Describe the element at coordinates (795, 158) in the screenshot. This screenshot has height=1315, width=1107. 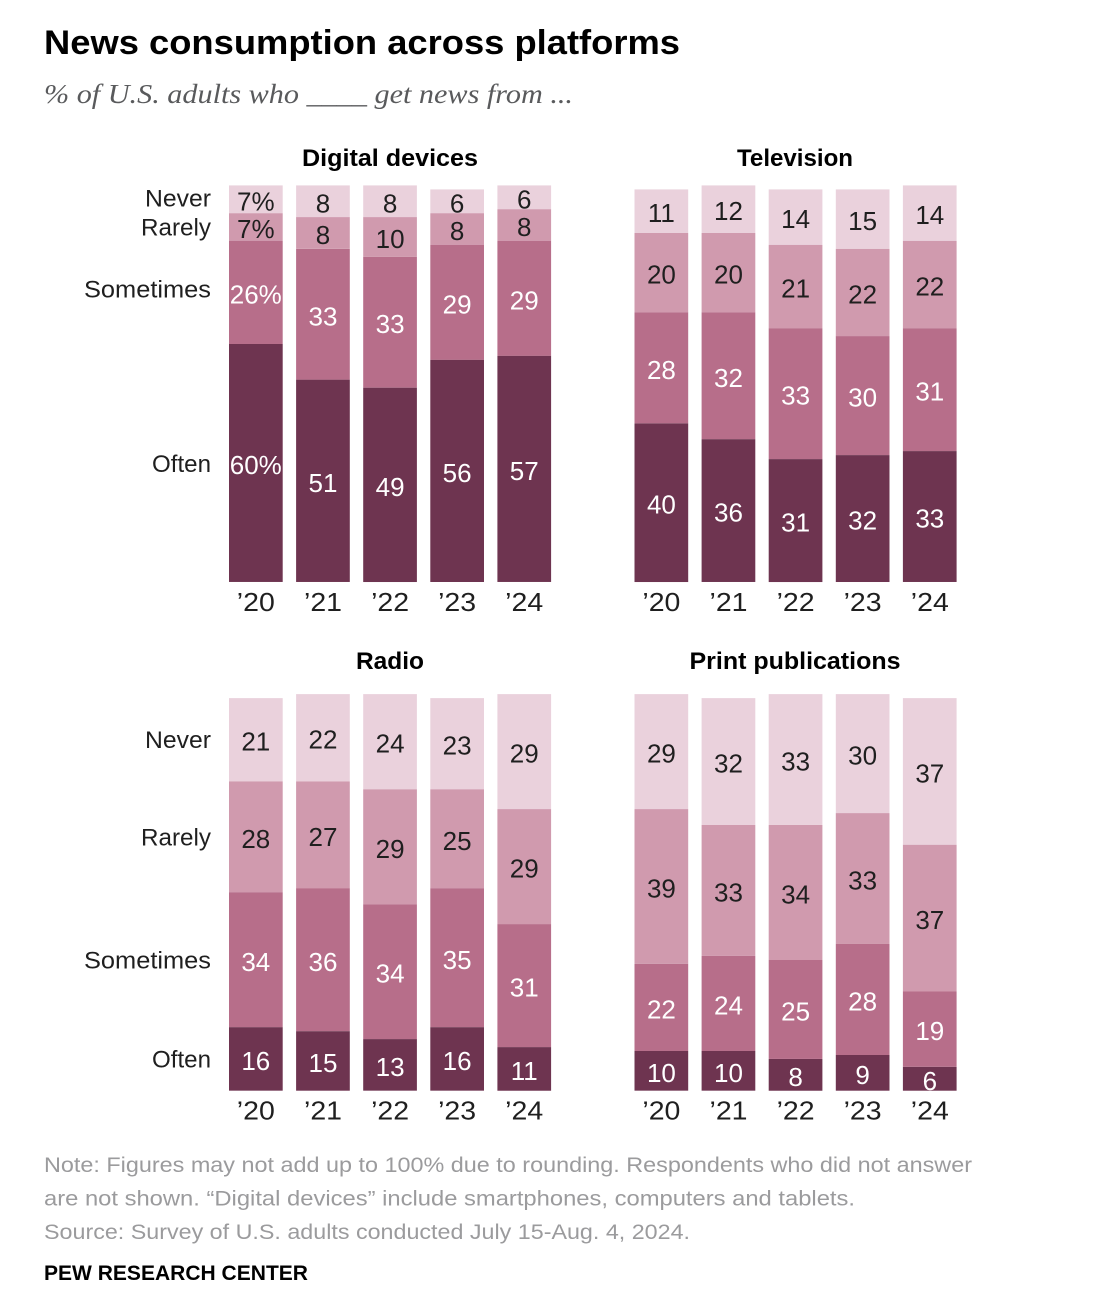
I see `svg-text: Television` at that location.